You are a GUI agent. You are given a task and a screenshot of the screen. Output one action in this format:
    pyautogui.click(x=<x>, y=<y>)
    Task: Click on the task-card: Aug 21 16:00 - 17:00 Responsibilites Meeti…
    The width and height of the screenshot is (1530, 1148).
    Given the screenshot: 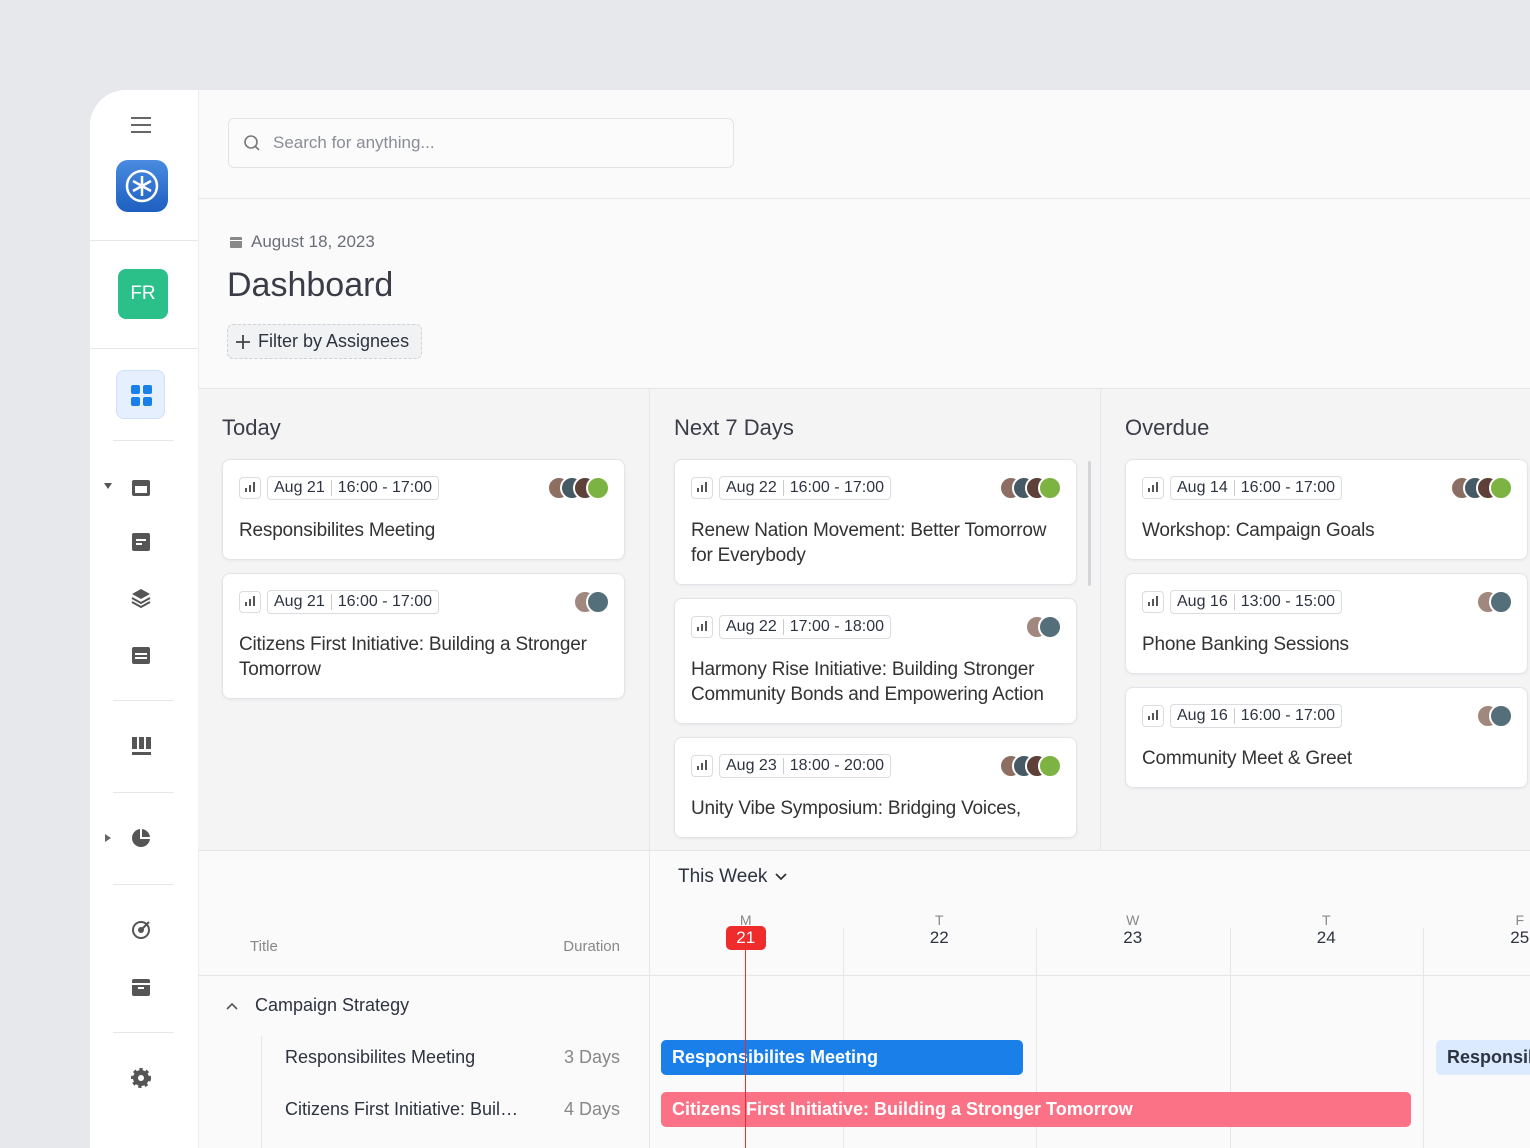 What is the action you would take?
    pyautogui.click(x=423, y=509)
    